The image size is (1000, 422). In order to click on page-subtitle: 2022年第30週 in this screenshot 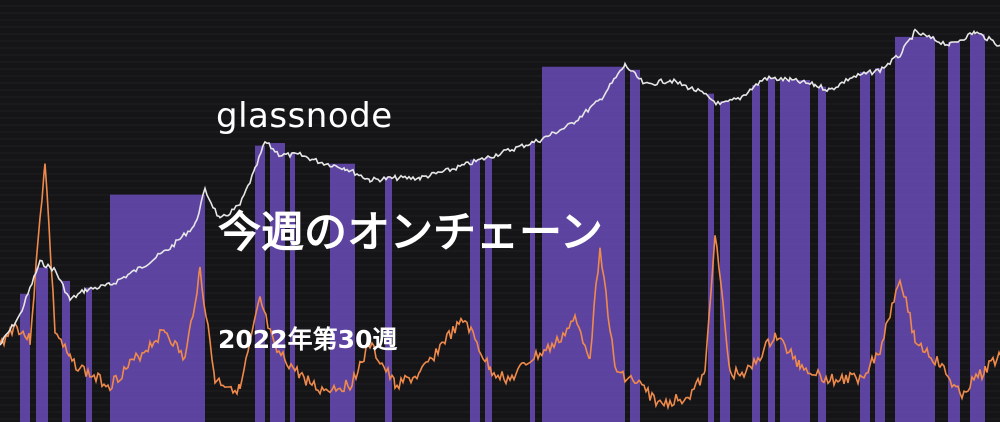, I will do `click(308, 339)`.